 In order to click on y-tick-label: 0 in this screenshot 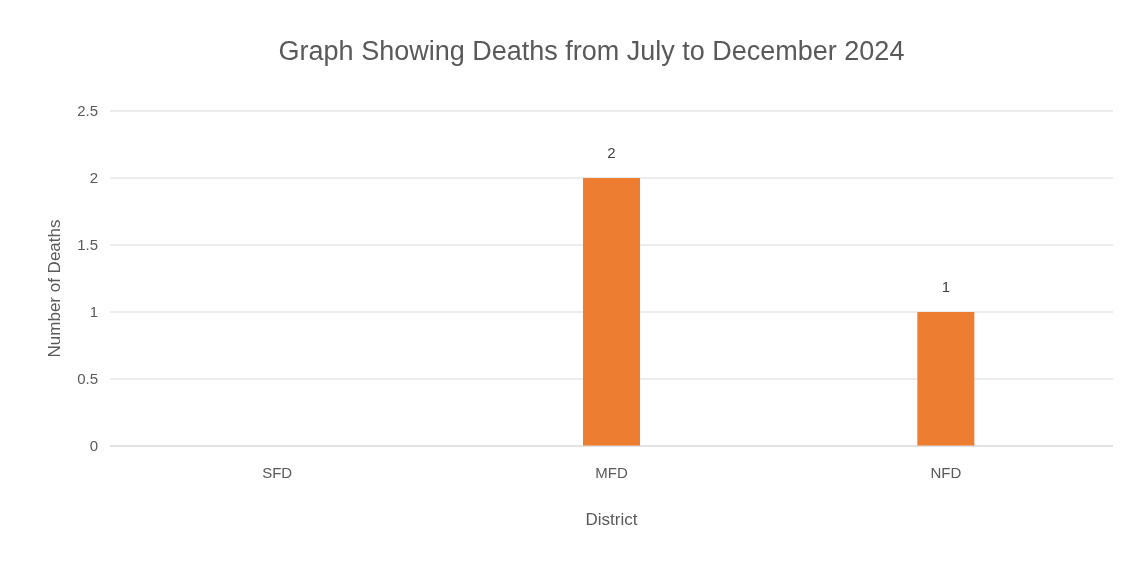, I will do `click(93, 446)`.